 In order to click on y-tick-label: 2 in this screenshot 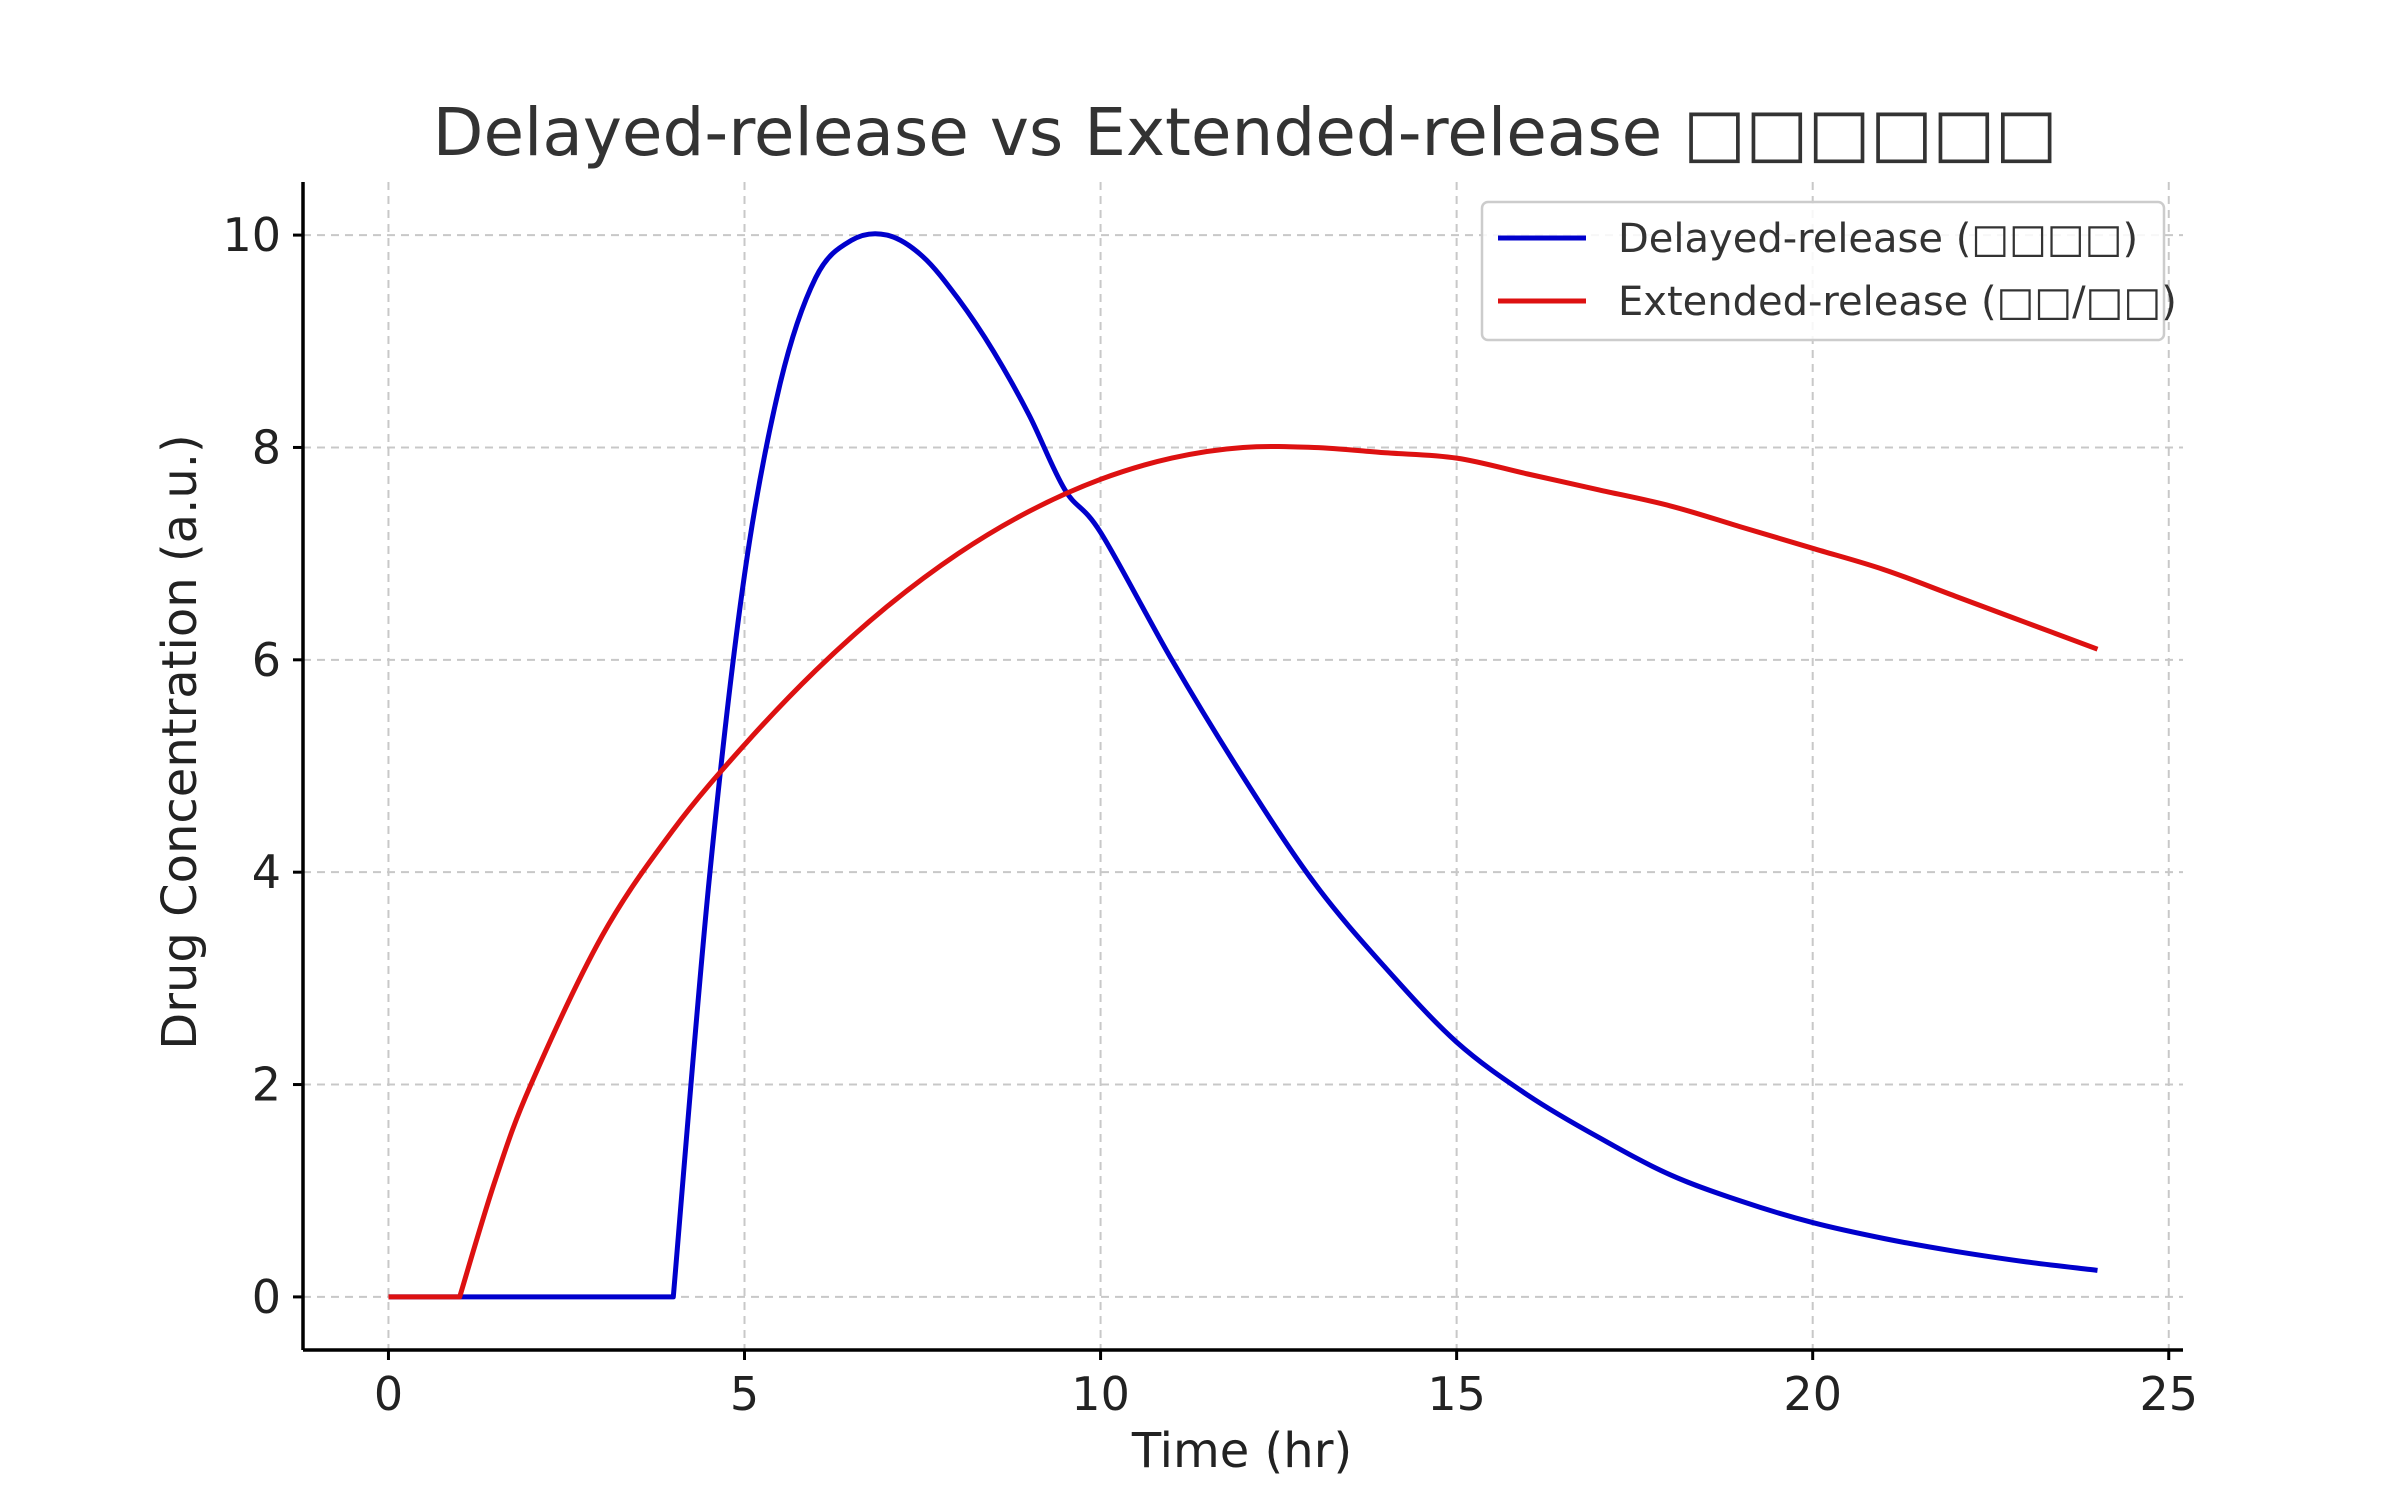, I will do `click(266, 1085)`.